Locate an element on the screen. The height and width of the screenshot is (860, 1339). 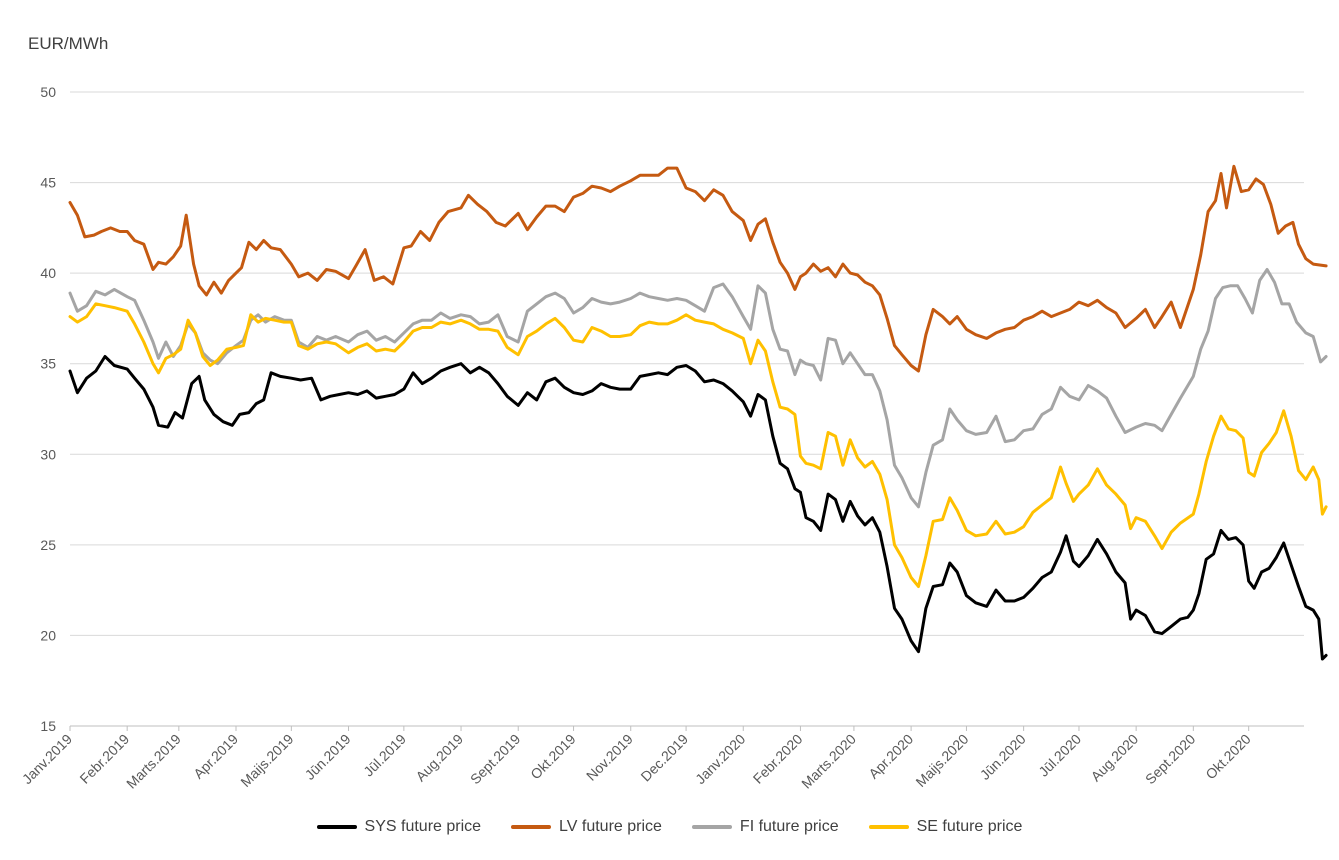
x-tick-label: Marts.2020 is located at coordinates (828, 761).